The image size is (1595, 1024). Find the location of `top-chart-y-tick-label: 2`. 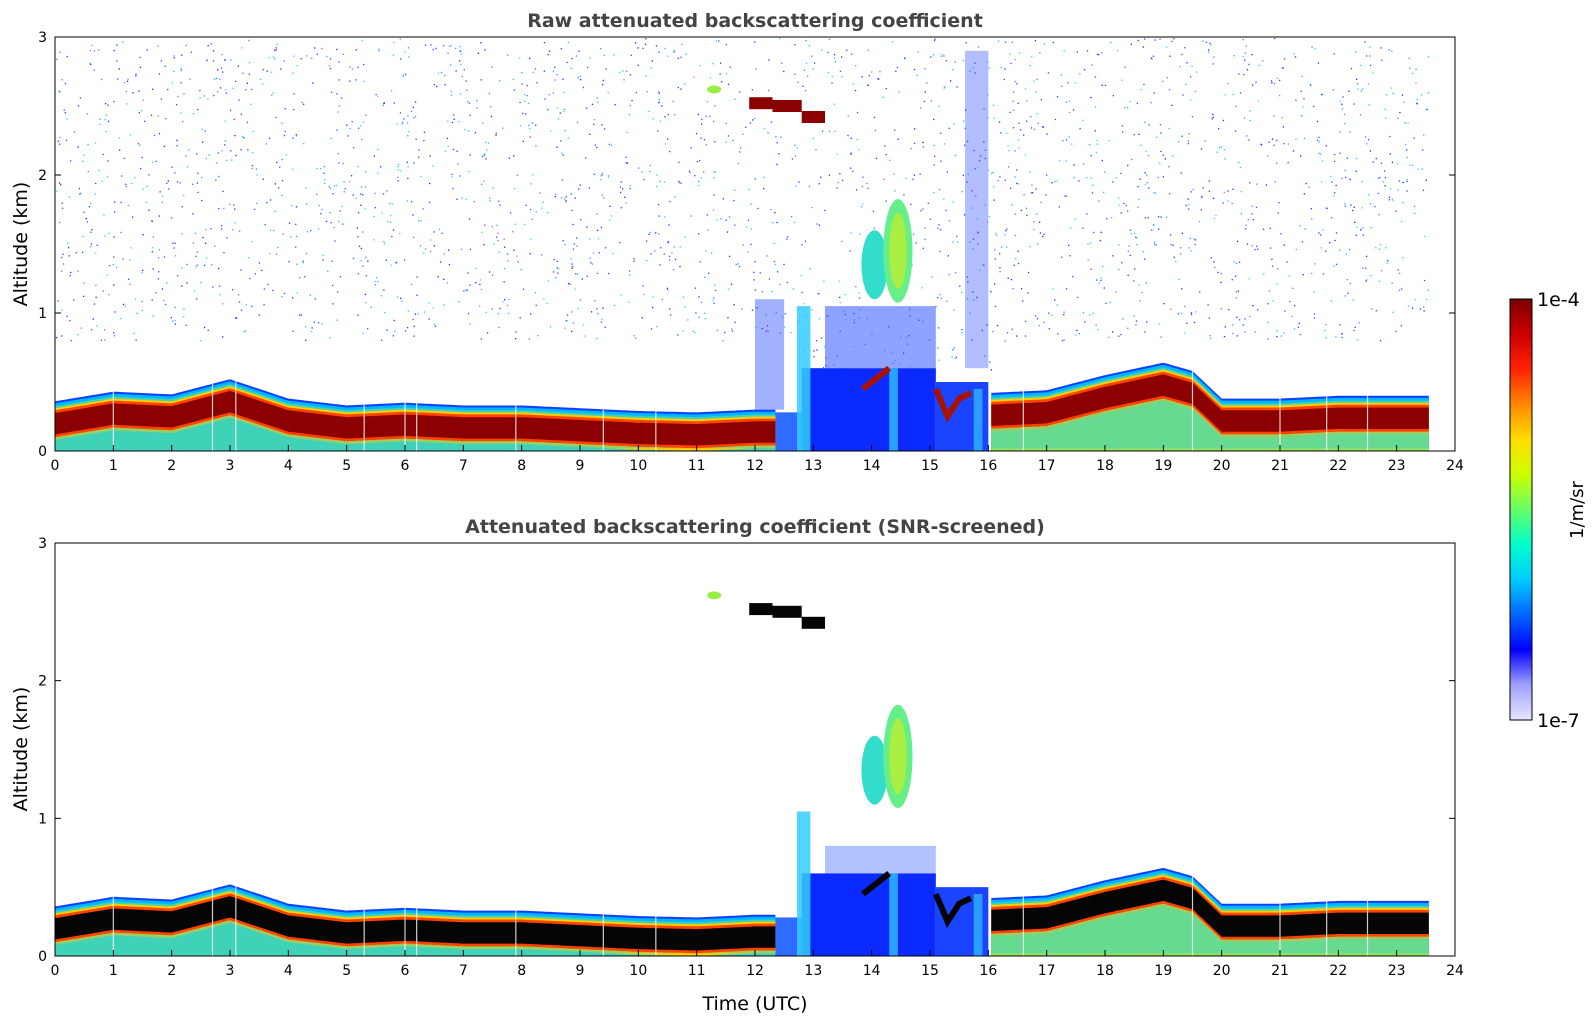

top-chart-y-tick-label: 2 is located at coordinates (42, 176).